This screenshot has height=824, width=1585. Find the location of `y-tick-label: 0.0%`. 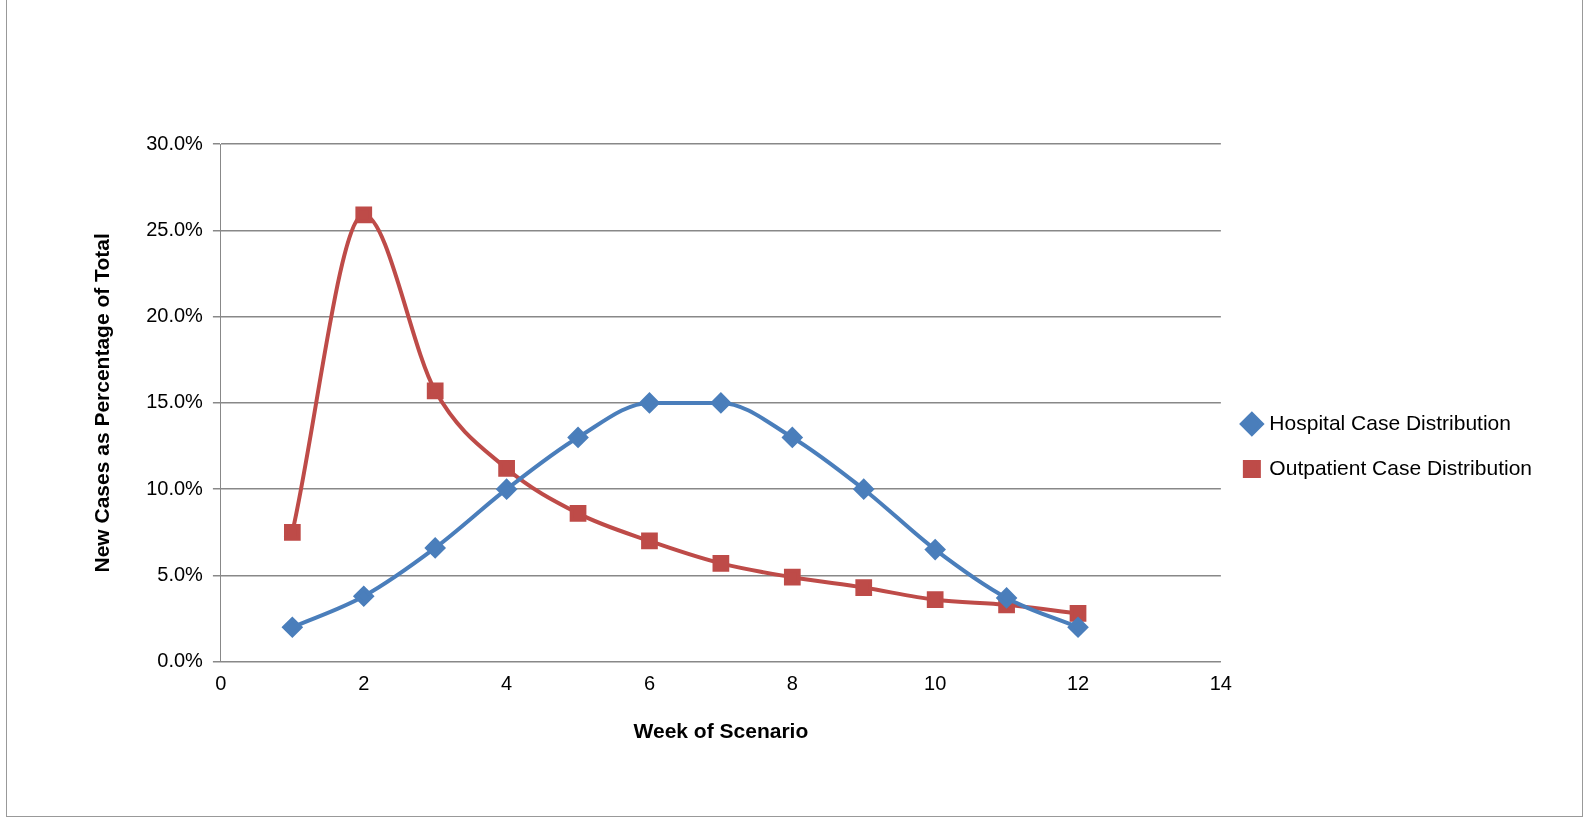

y-tick-label: 0.0% is located at coordinates (180, 660).